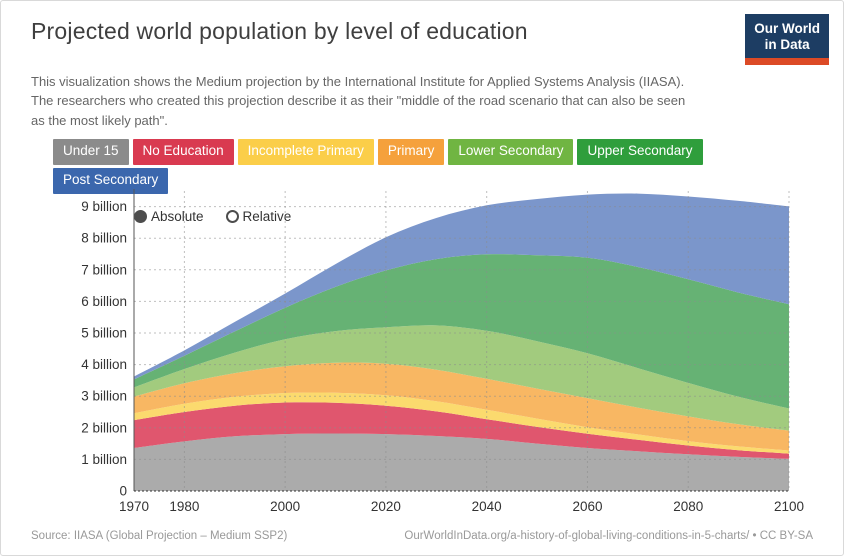 Image resolution: width=844 pixels, height=556 pixels. What do you see at coordinates (104, 269) in the screenshot?
I see `y-tick-label-7: 7 billion` at bounding box center [104, 269].